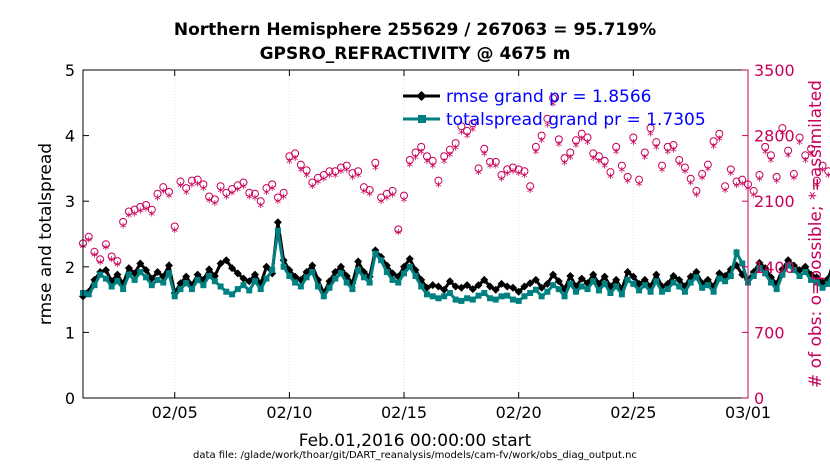  What do you see at coordinates (548, 97) in the screenshot?
I see `legend-label-rmse: rmse grand pr = 1.8566` at bounding box center [548, 97].